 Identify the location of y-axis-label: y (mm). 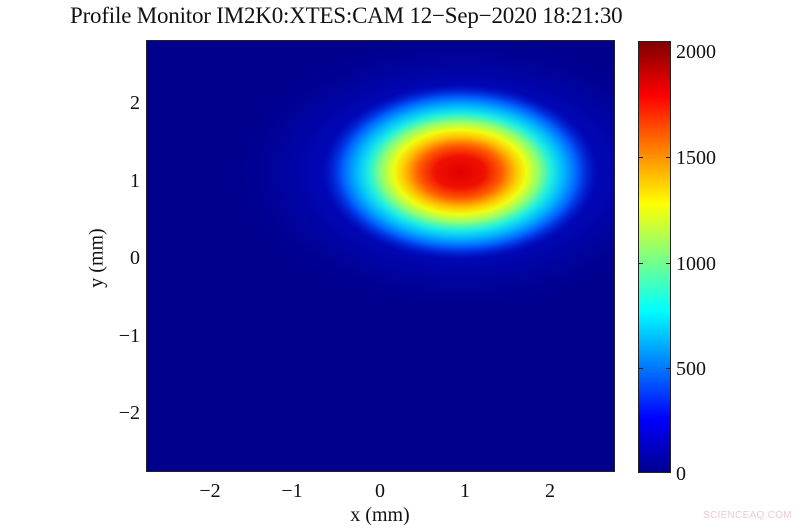
(96, 258).